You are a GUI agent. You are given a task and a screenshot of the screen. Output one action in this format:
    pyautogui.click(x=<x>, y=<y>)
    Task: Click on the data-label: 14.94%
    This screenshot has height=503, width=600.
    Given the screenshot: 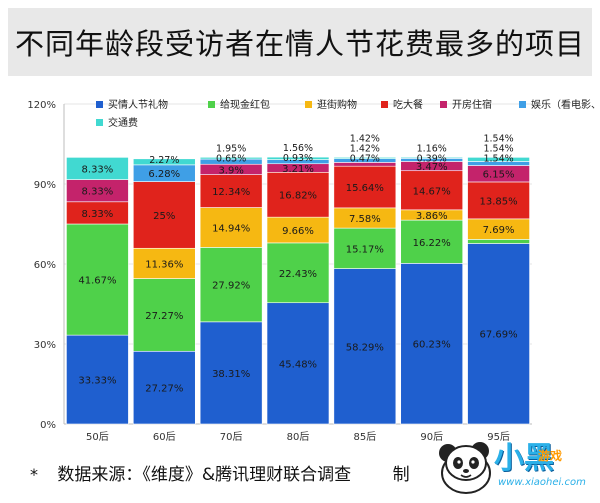 What is the action you would take?
    pyautogui.click(x=231, y=228)
    